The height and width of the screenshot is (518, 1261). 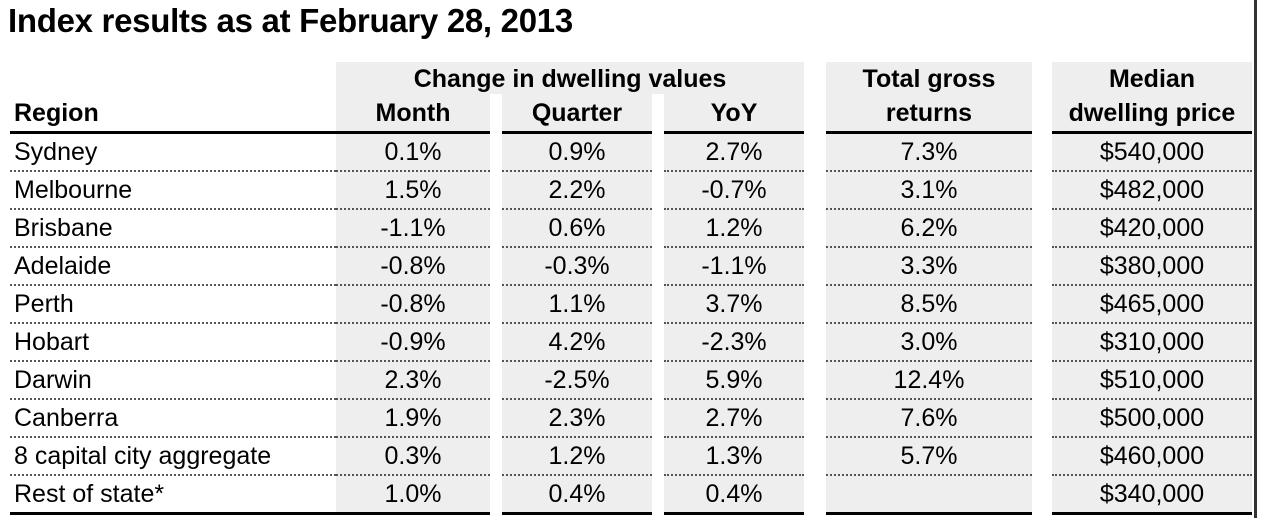 I want to click on cell-quarter: -2.5%, so click(x=577, y=381).